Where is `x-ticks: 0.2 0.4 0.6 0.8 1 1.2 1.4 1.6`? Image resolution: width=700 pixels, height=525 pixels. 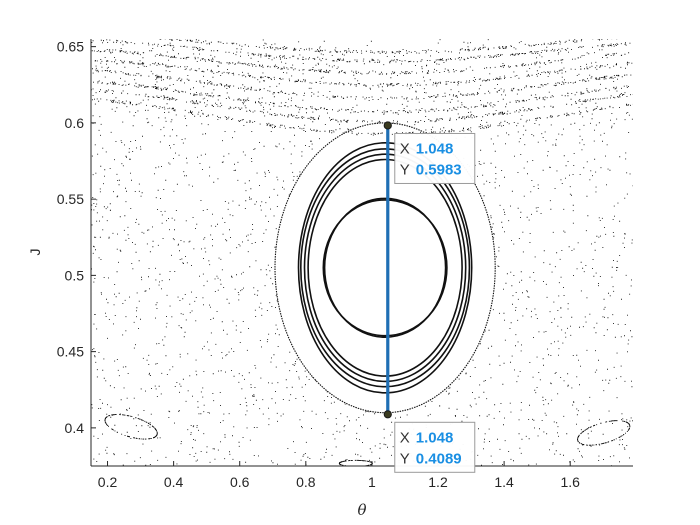 x-ticks: 0.2 0.4 0.6 0.8 1 1.2 1.4 1.6 is located at coordinates (339, 475).